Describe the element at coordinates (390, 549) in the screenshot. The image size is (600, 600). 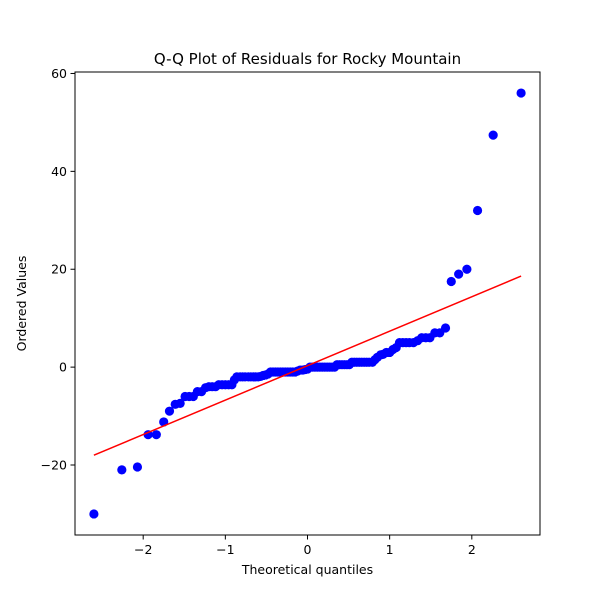
I see `x-tick-label: 1` at that location.